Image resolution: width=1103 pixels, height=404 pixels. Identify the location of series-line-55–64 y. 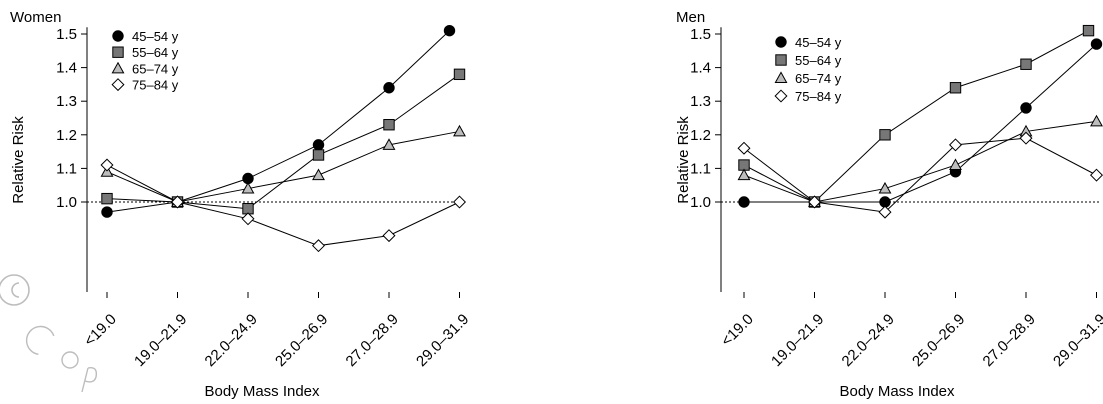
(916, 116).